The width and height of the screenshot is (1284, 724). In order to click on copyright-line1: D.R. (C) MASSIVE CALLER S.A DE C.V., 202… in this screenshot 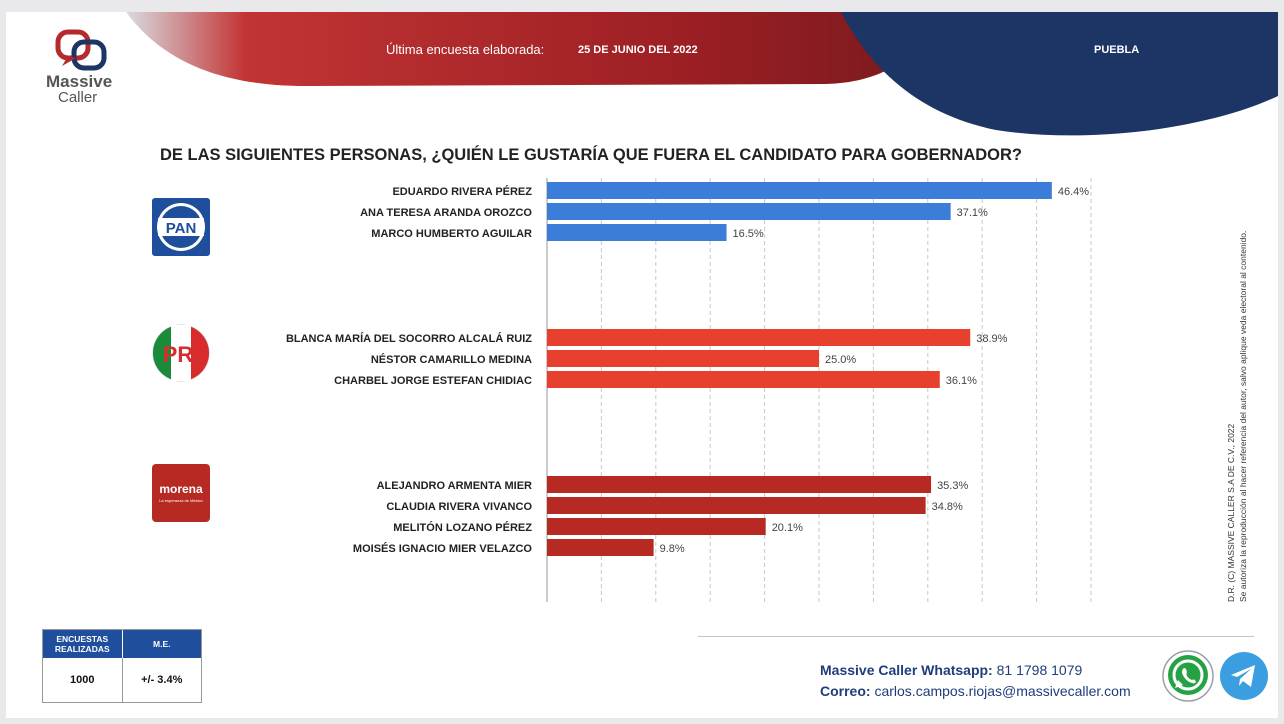, I will do `click(1231, 512)`.